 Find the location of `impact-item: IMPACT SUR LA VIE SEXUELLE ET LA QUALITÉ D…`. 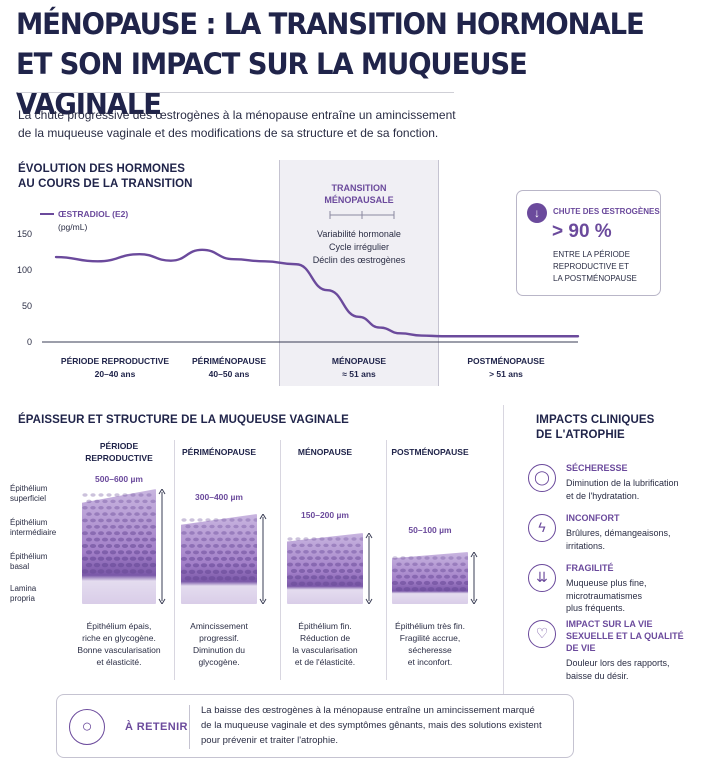

impact-item: IMPACT SUR LA VIE SEXUELLE ET LA QUALITÉ D… is located at coordinates (631, 650).